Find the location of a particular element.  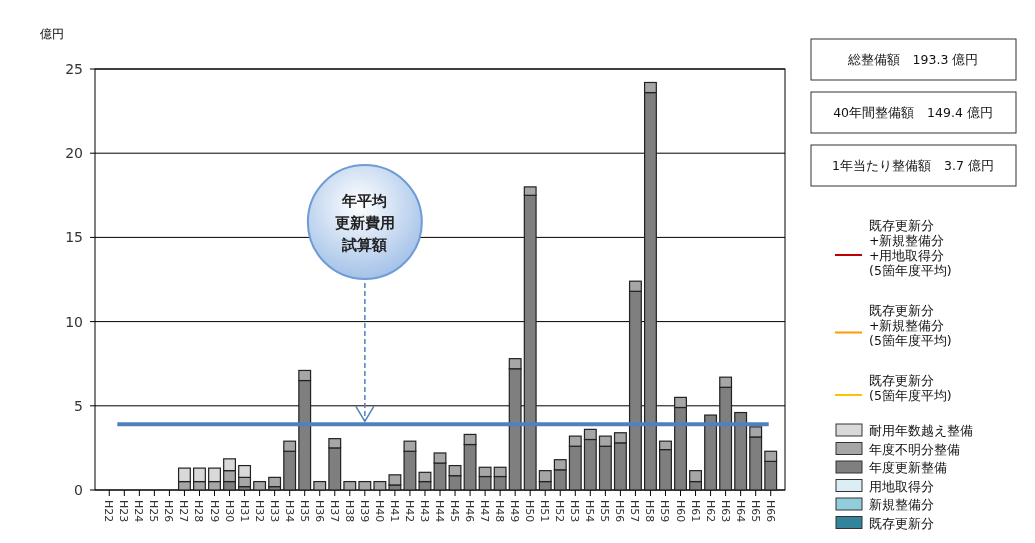

annotation: 年平均更新費用試算額 is located at coordinates (364, 223).